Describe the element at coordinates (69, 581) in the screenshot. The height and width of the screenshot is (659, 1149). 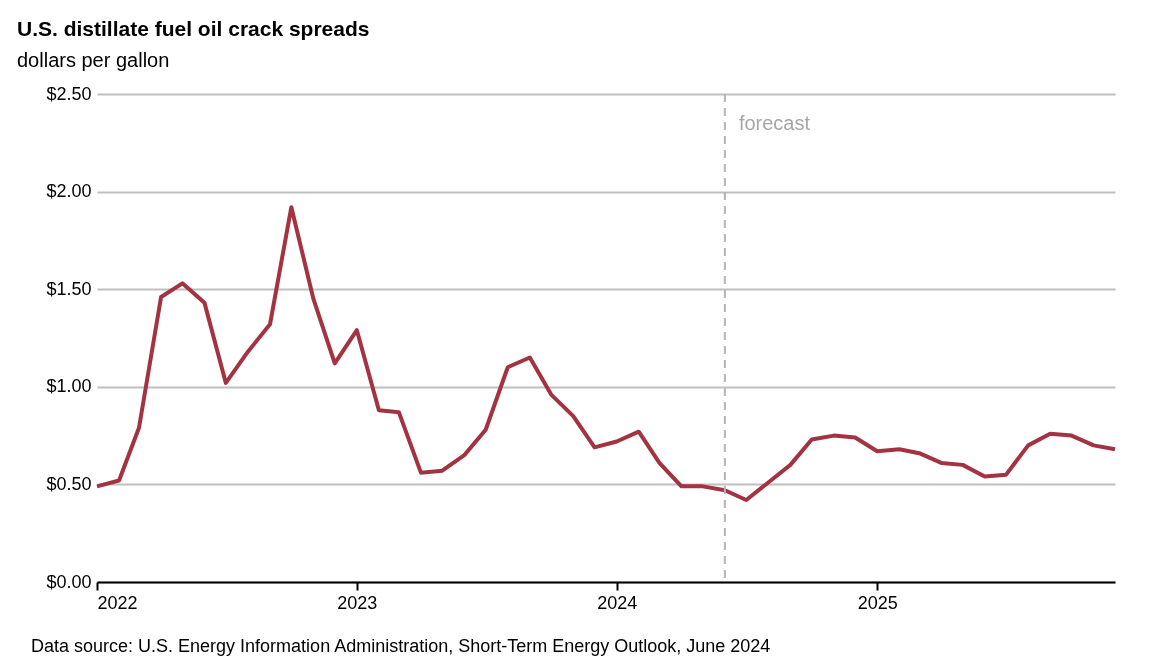
I see `y-tick-label: $0.00` at that location.